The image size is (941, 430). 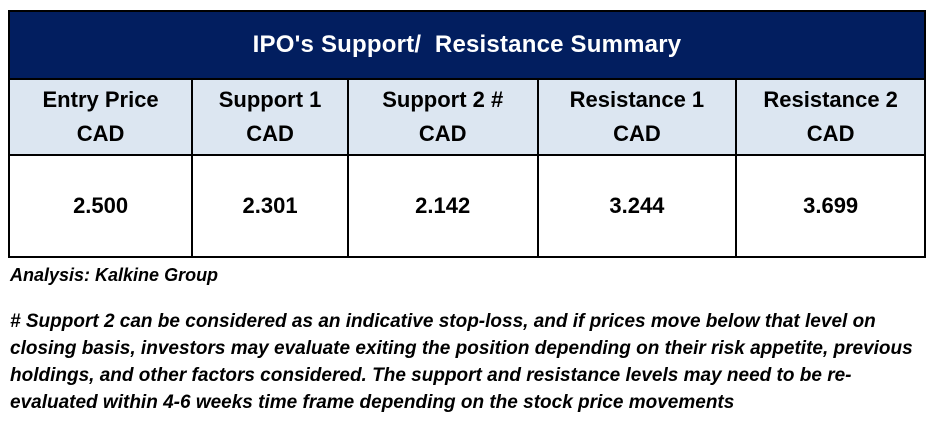 I want to click on column-header-label: Entry Price, so click(x=100, y=99).